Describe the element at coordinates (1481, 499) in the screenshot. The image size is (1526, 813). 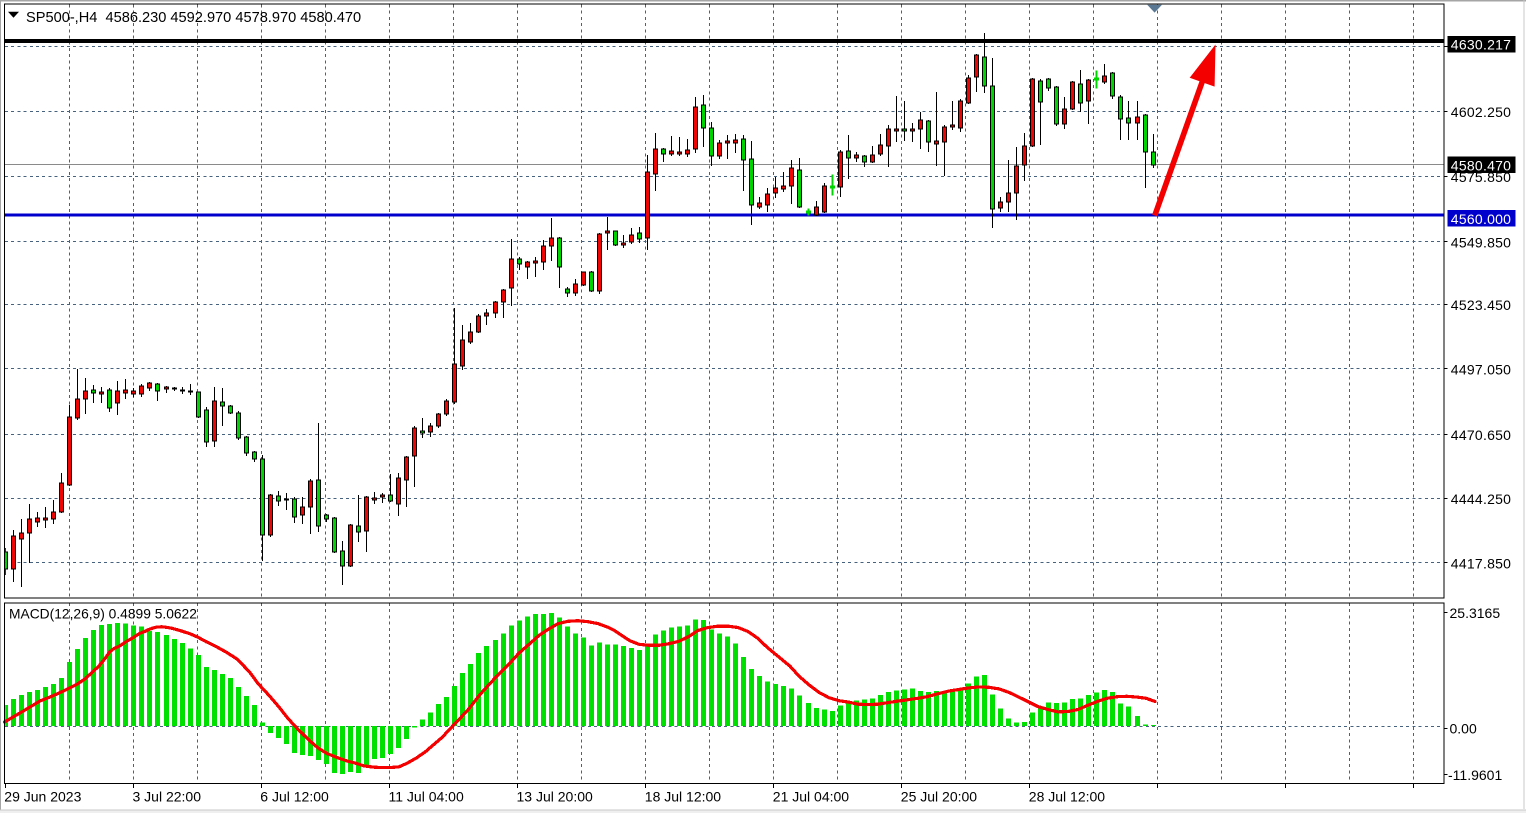
I see `svg-text: 4444.250` at that location.